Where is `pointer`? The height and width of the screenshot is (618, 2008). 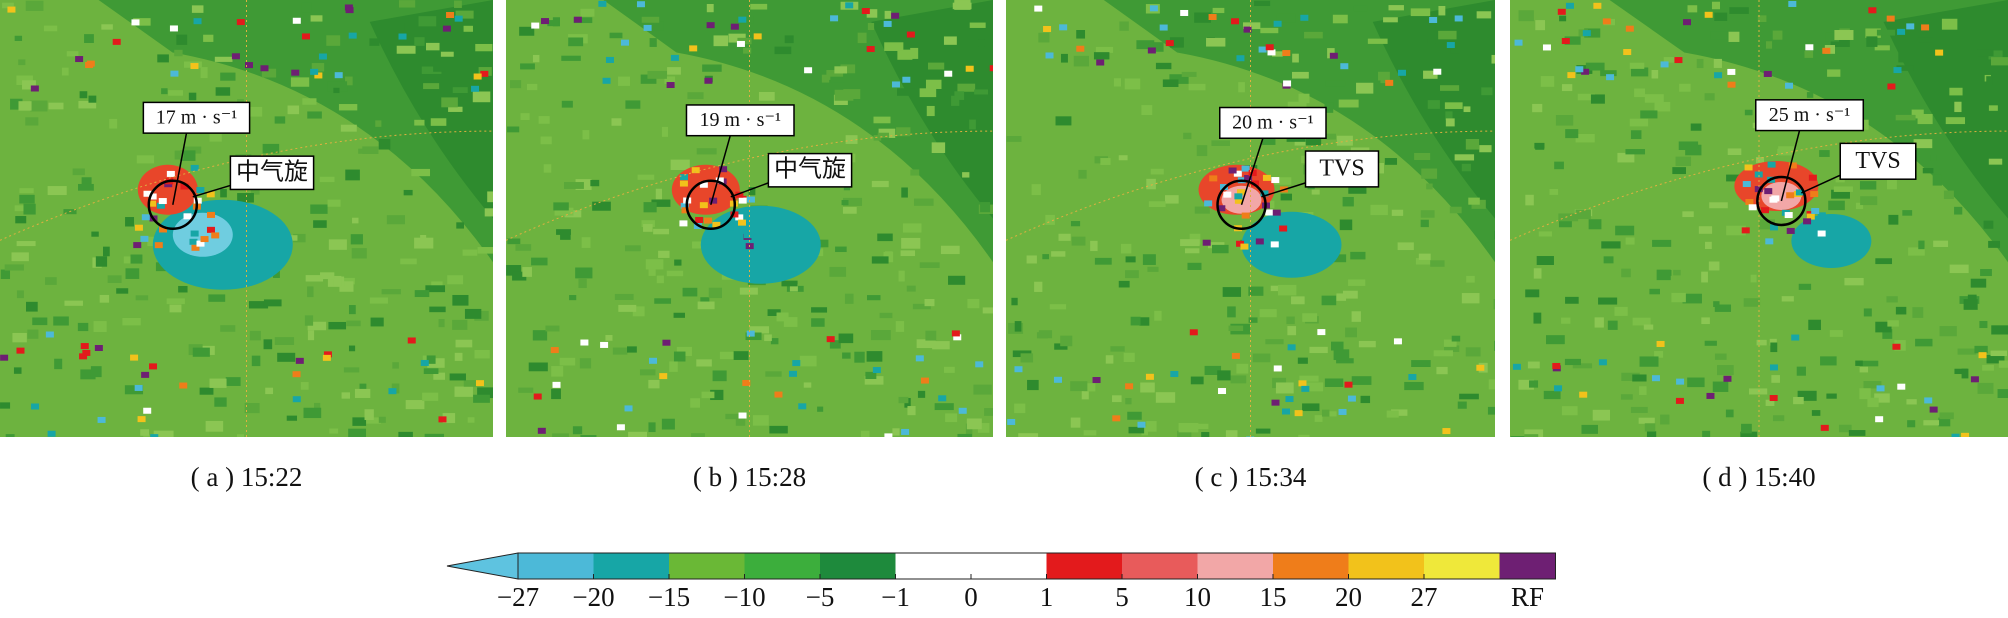
pointer is located at coordinates (1790, 166).